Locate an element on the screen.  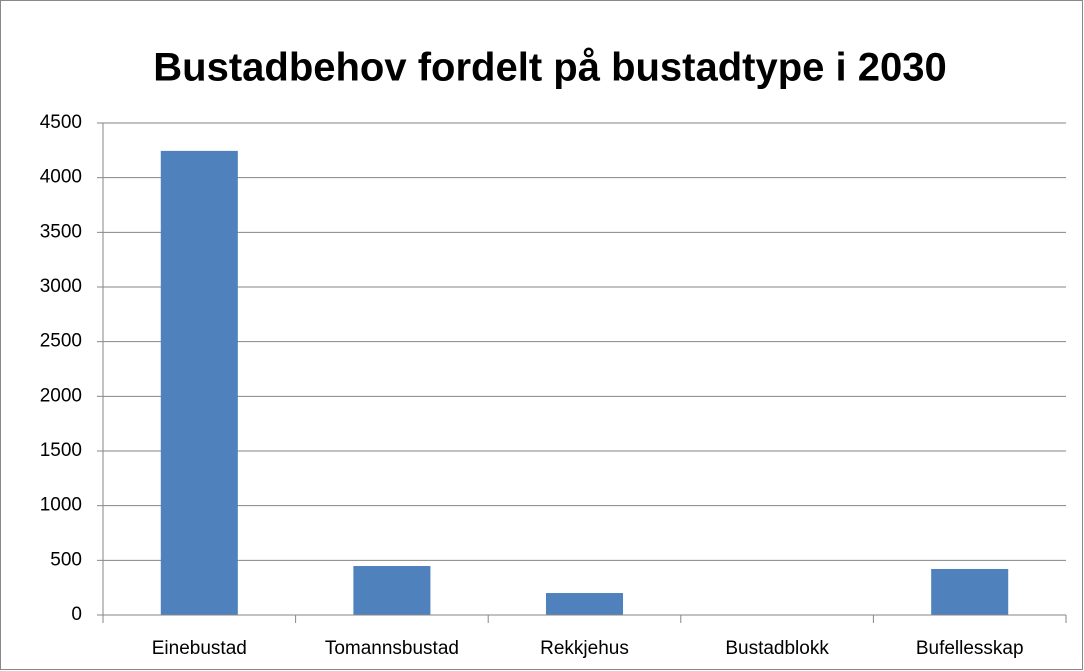
x-tick-label: Rekkjehus is located at coordinates (584, 648).